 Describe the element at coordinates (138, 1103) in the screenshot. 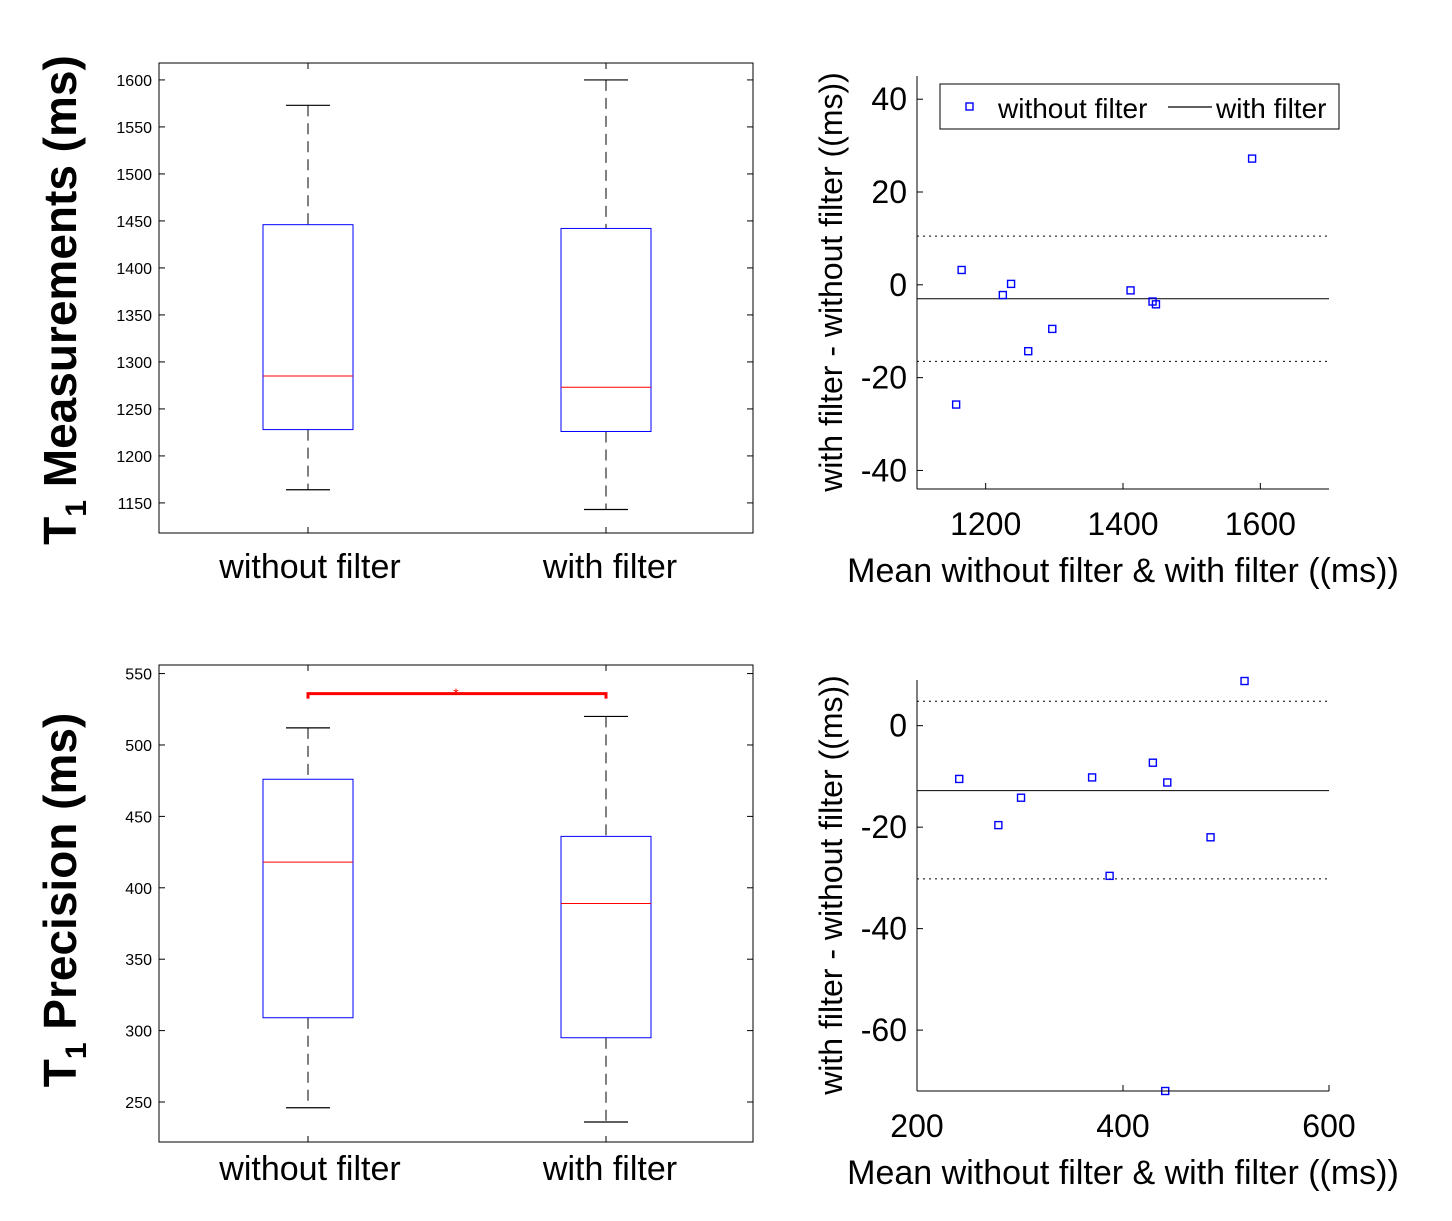

I see `y-tick-label: 250` at that location.